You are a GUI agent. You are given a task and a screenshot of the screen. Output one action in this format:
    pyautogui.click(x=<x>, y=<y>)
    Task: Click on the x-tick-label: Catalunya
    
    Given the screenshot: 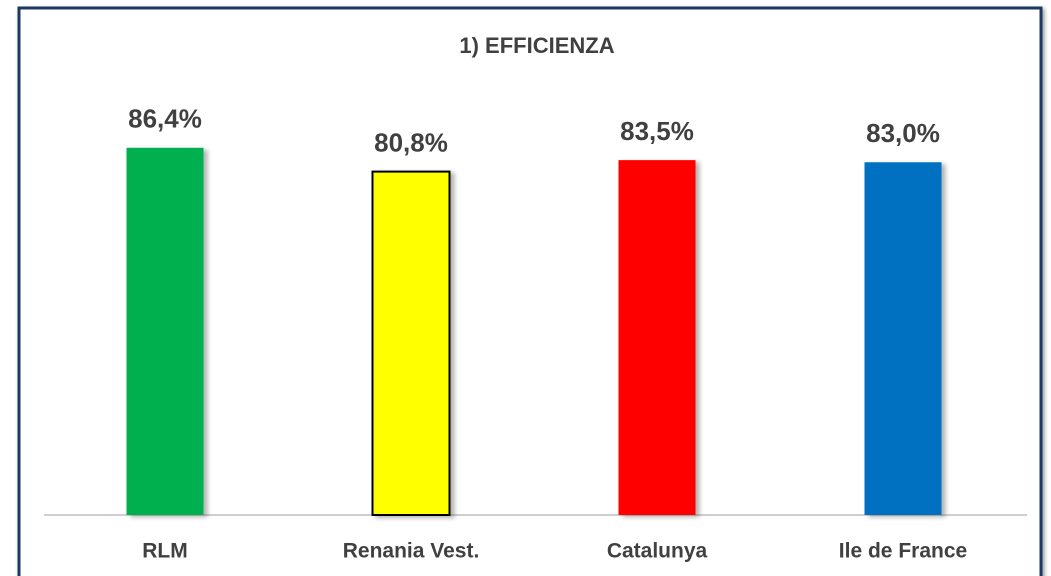 What is the action you would take?
    pyautogui.click(x=657, y=551)
    